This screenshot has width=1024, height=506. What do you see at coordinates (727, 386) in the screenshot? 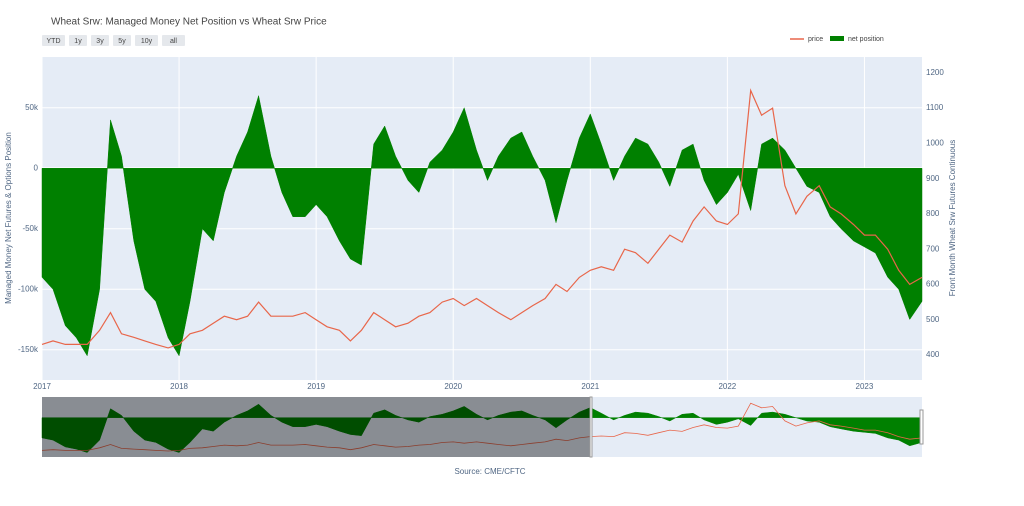
I see `x-tick-label: 2022` at bounding box center [727, 386].